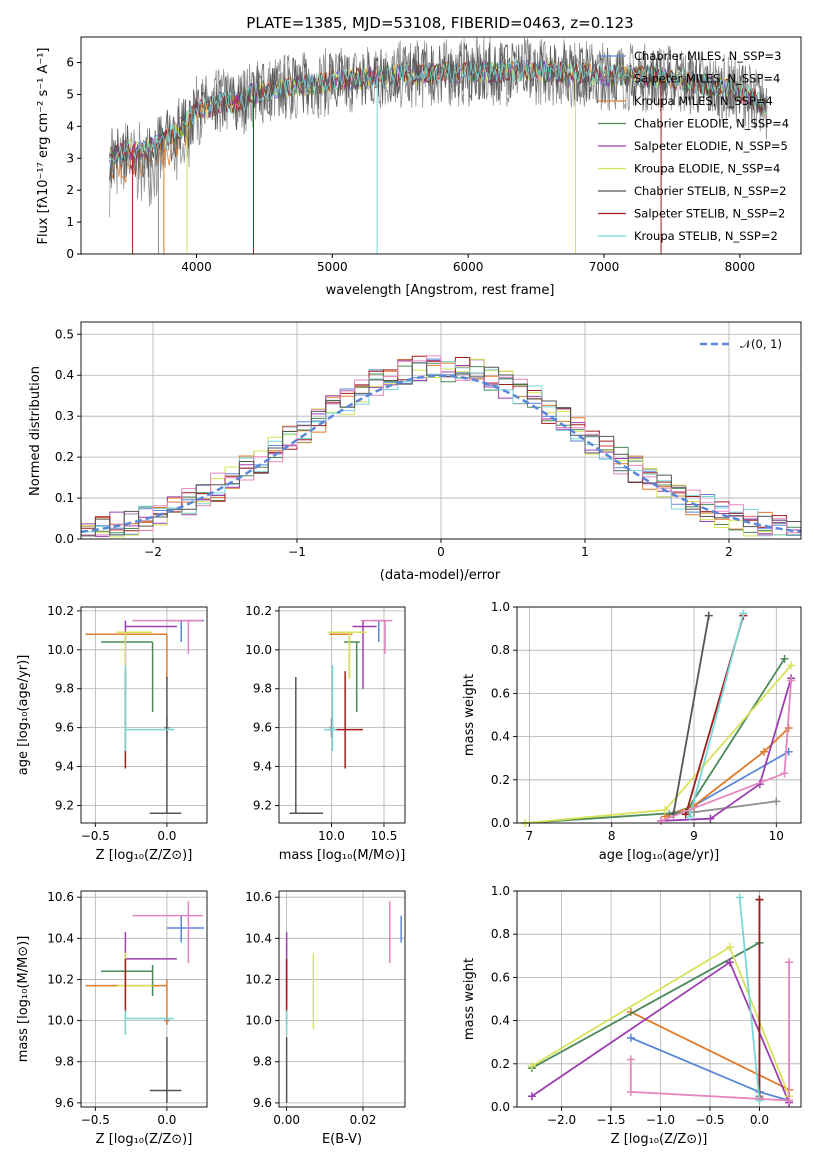  What do you see at coordinates (759, 899) in the screenshot?
I see `weight-marker-sstelib` at bounding box center [759, 899].